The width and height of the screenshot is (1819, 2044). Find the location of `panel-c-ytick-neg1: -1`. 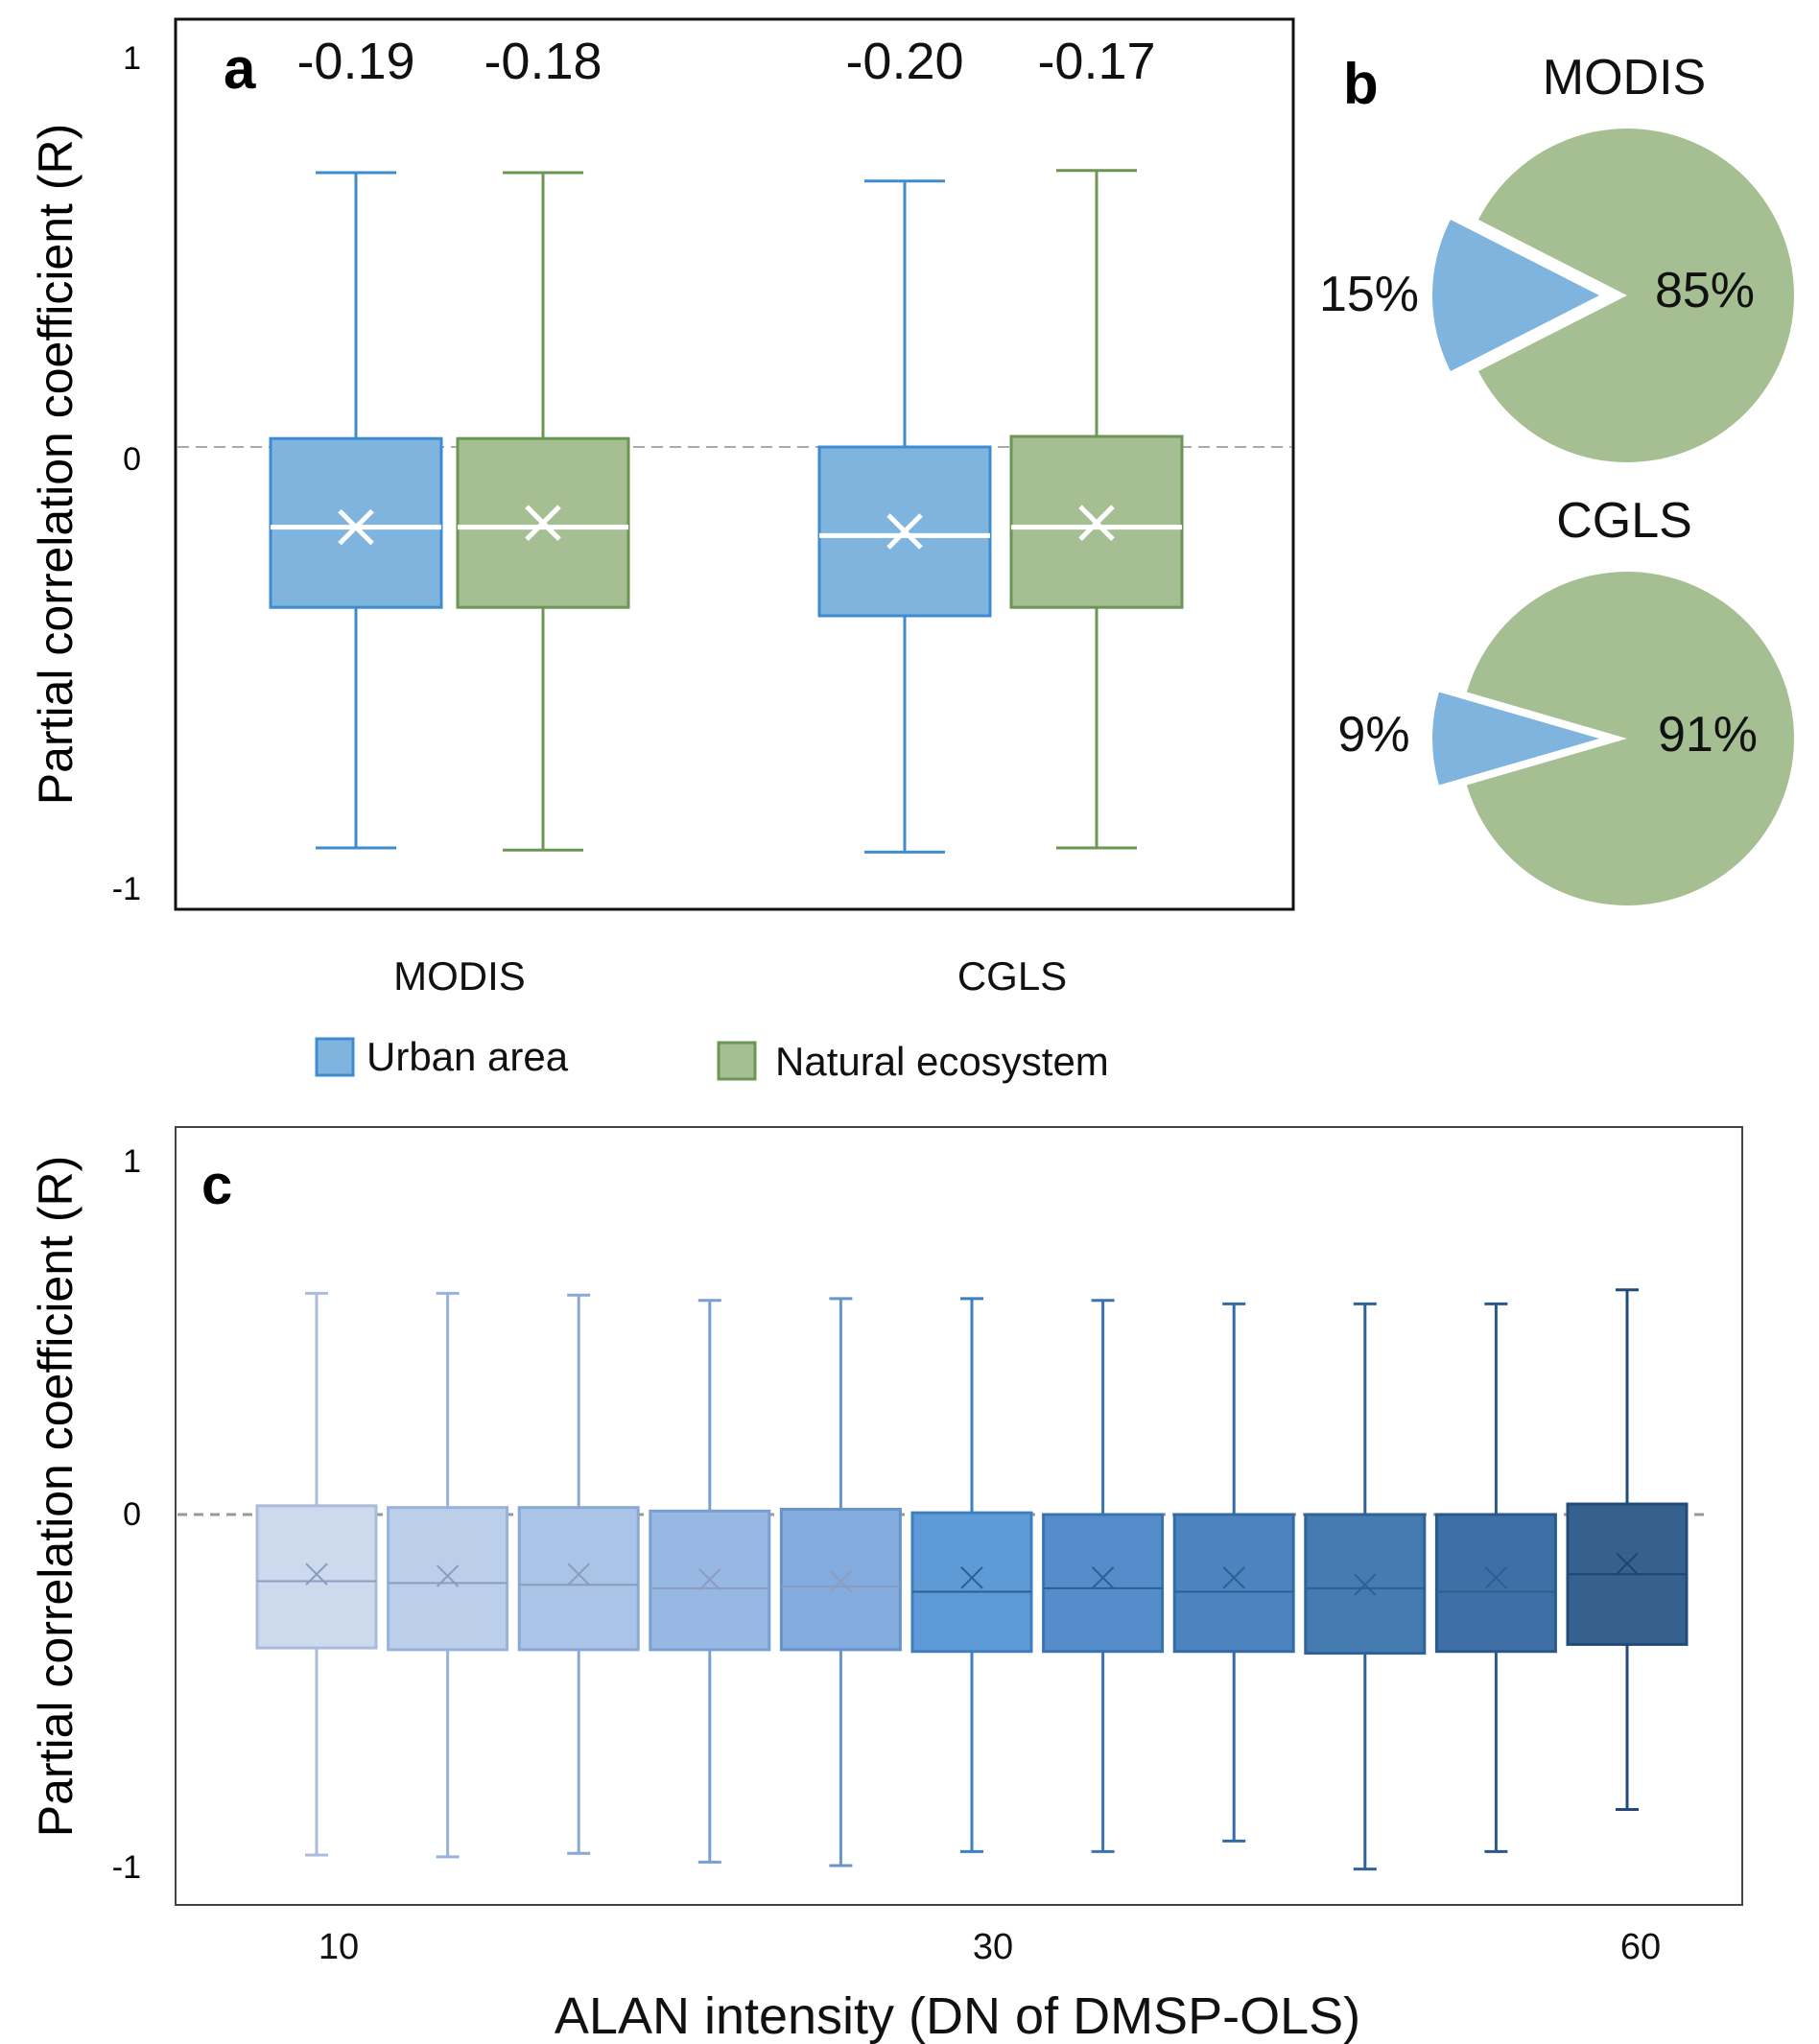

panel-c-ytick-neg1: -1 is located at coordinates (126, 1867).